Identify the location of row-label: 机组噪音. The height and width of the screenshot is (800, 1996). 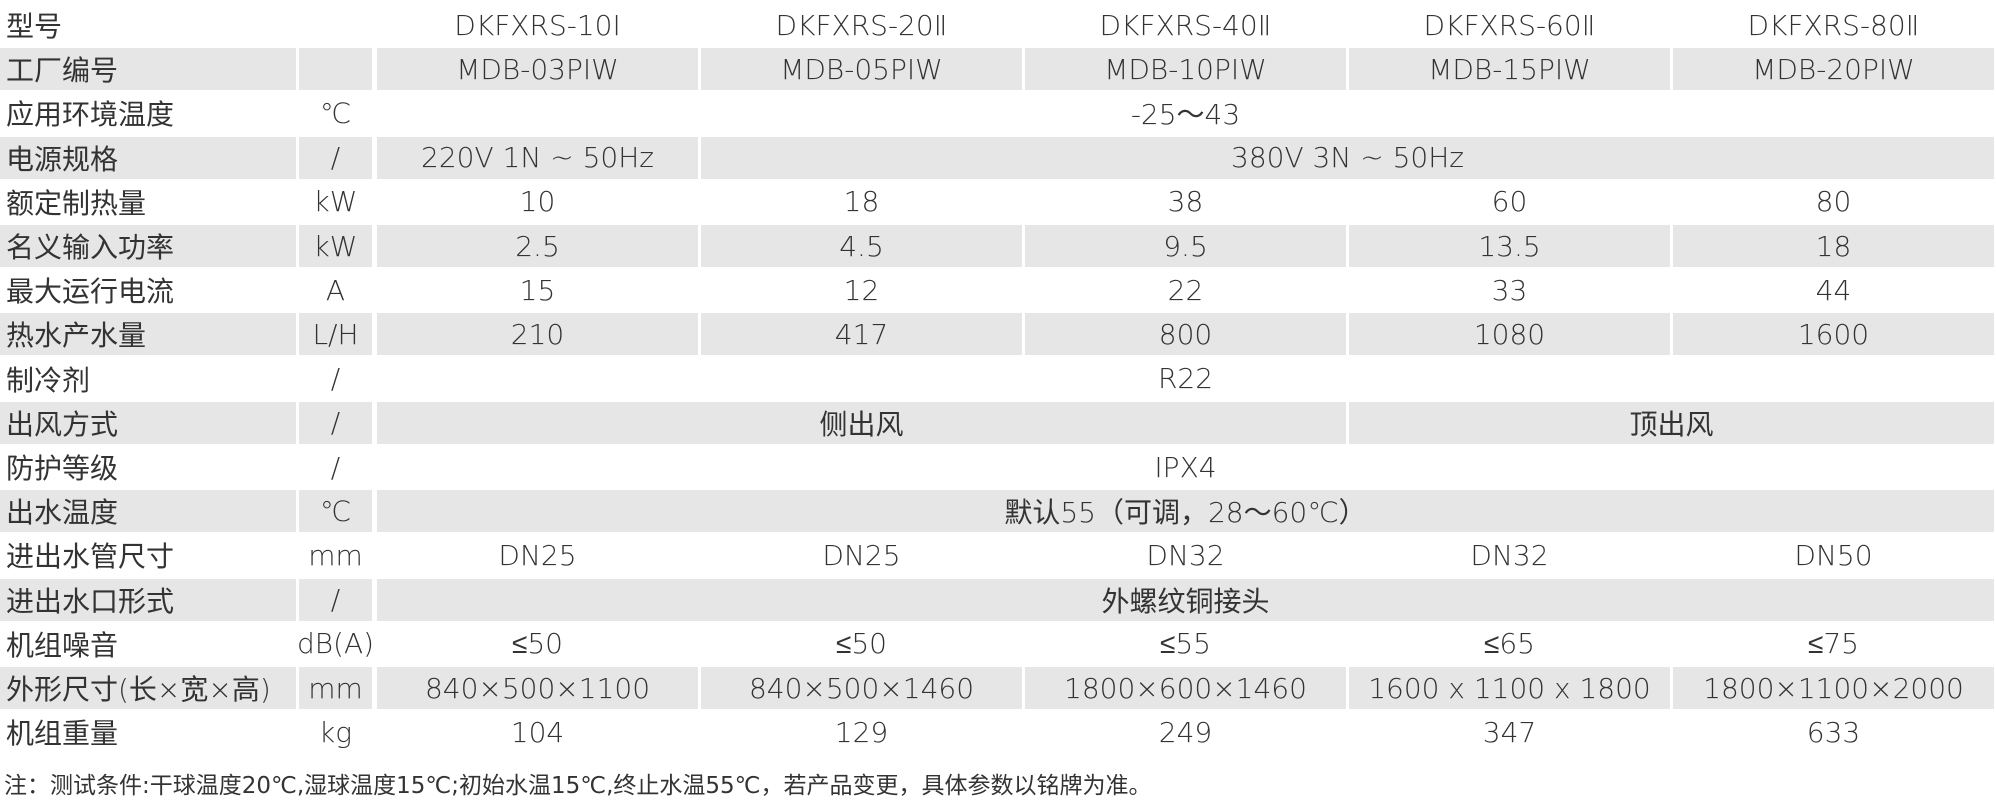
(62, 645).